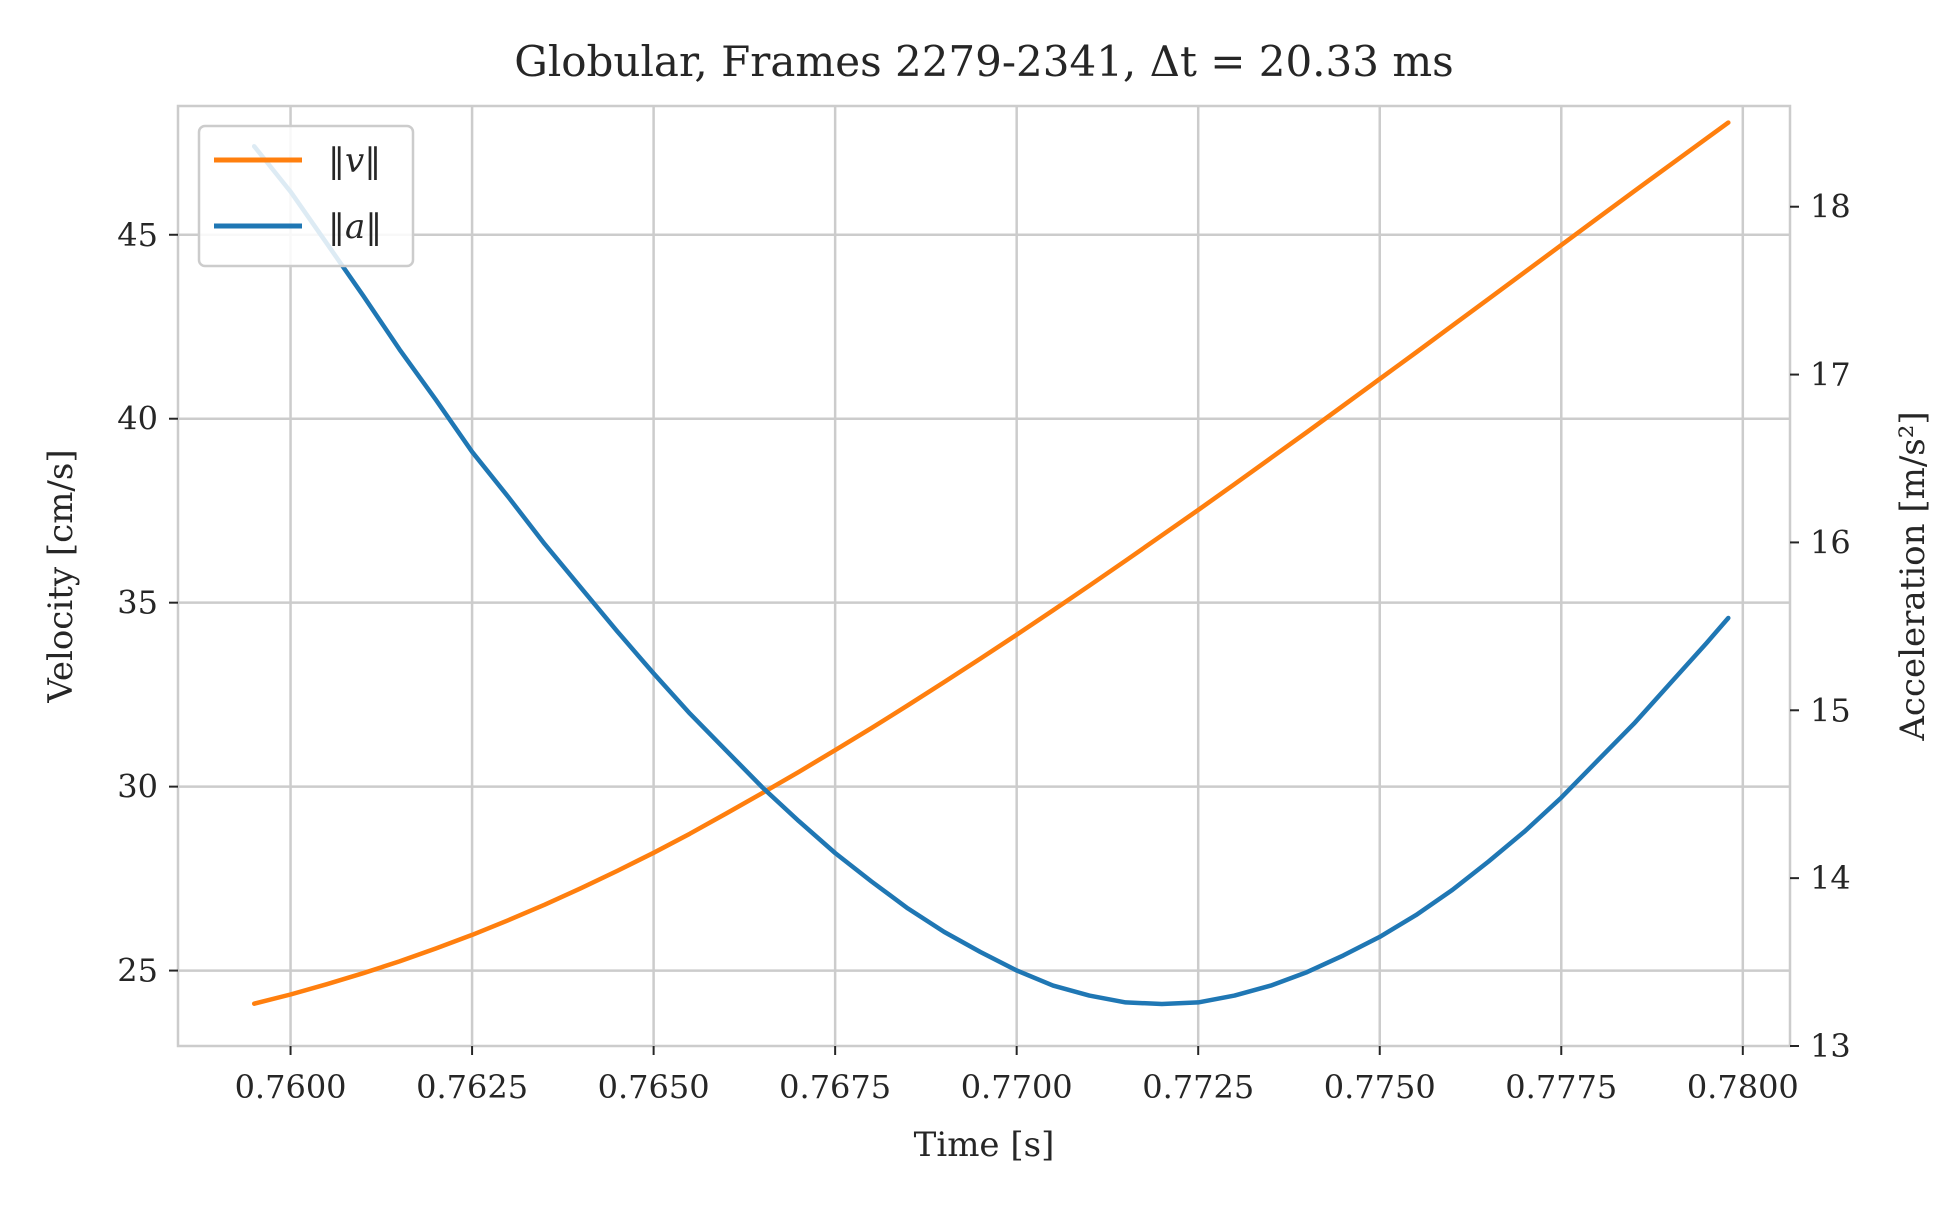 Image resolution: width=1959 pixels, height=1211 pixels. Describe the element at coordinates (984, 1145) in the screenshot. I see `x-axis-label: Time [s]` at that location.